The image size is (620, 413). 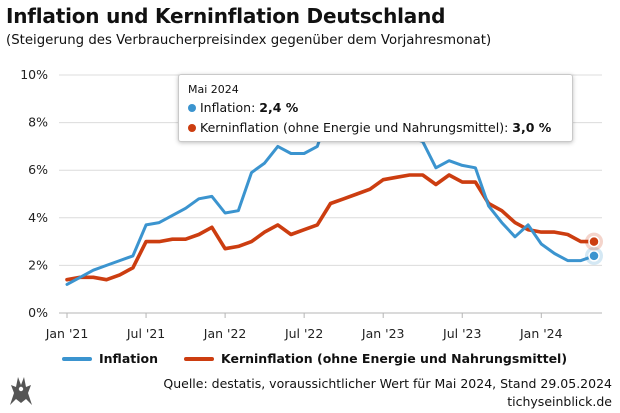 I want to click on inflation-dot-icon, so click(x=192, y=108).